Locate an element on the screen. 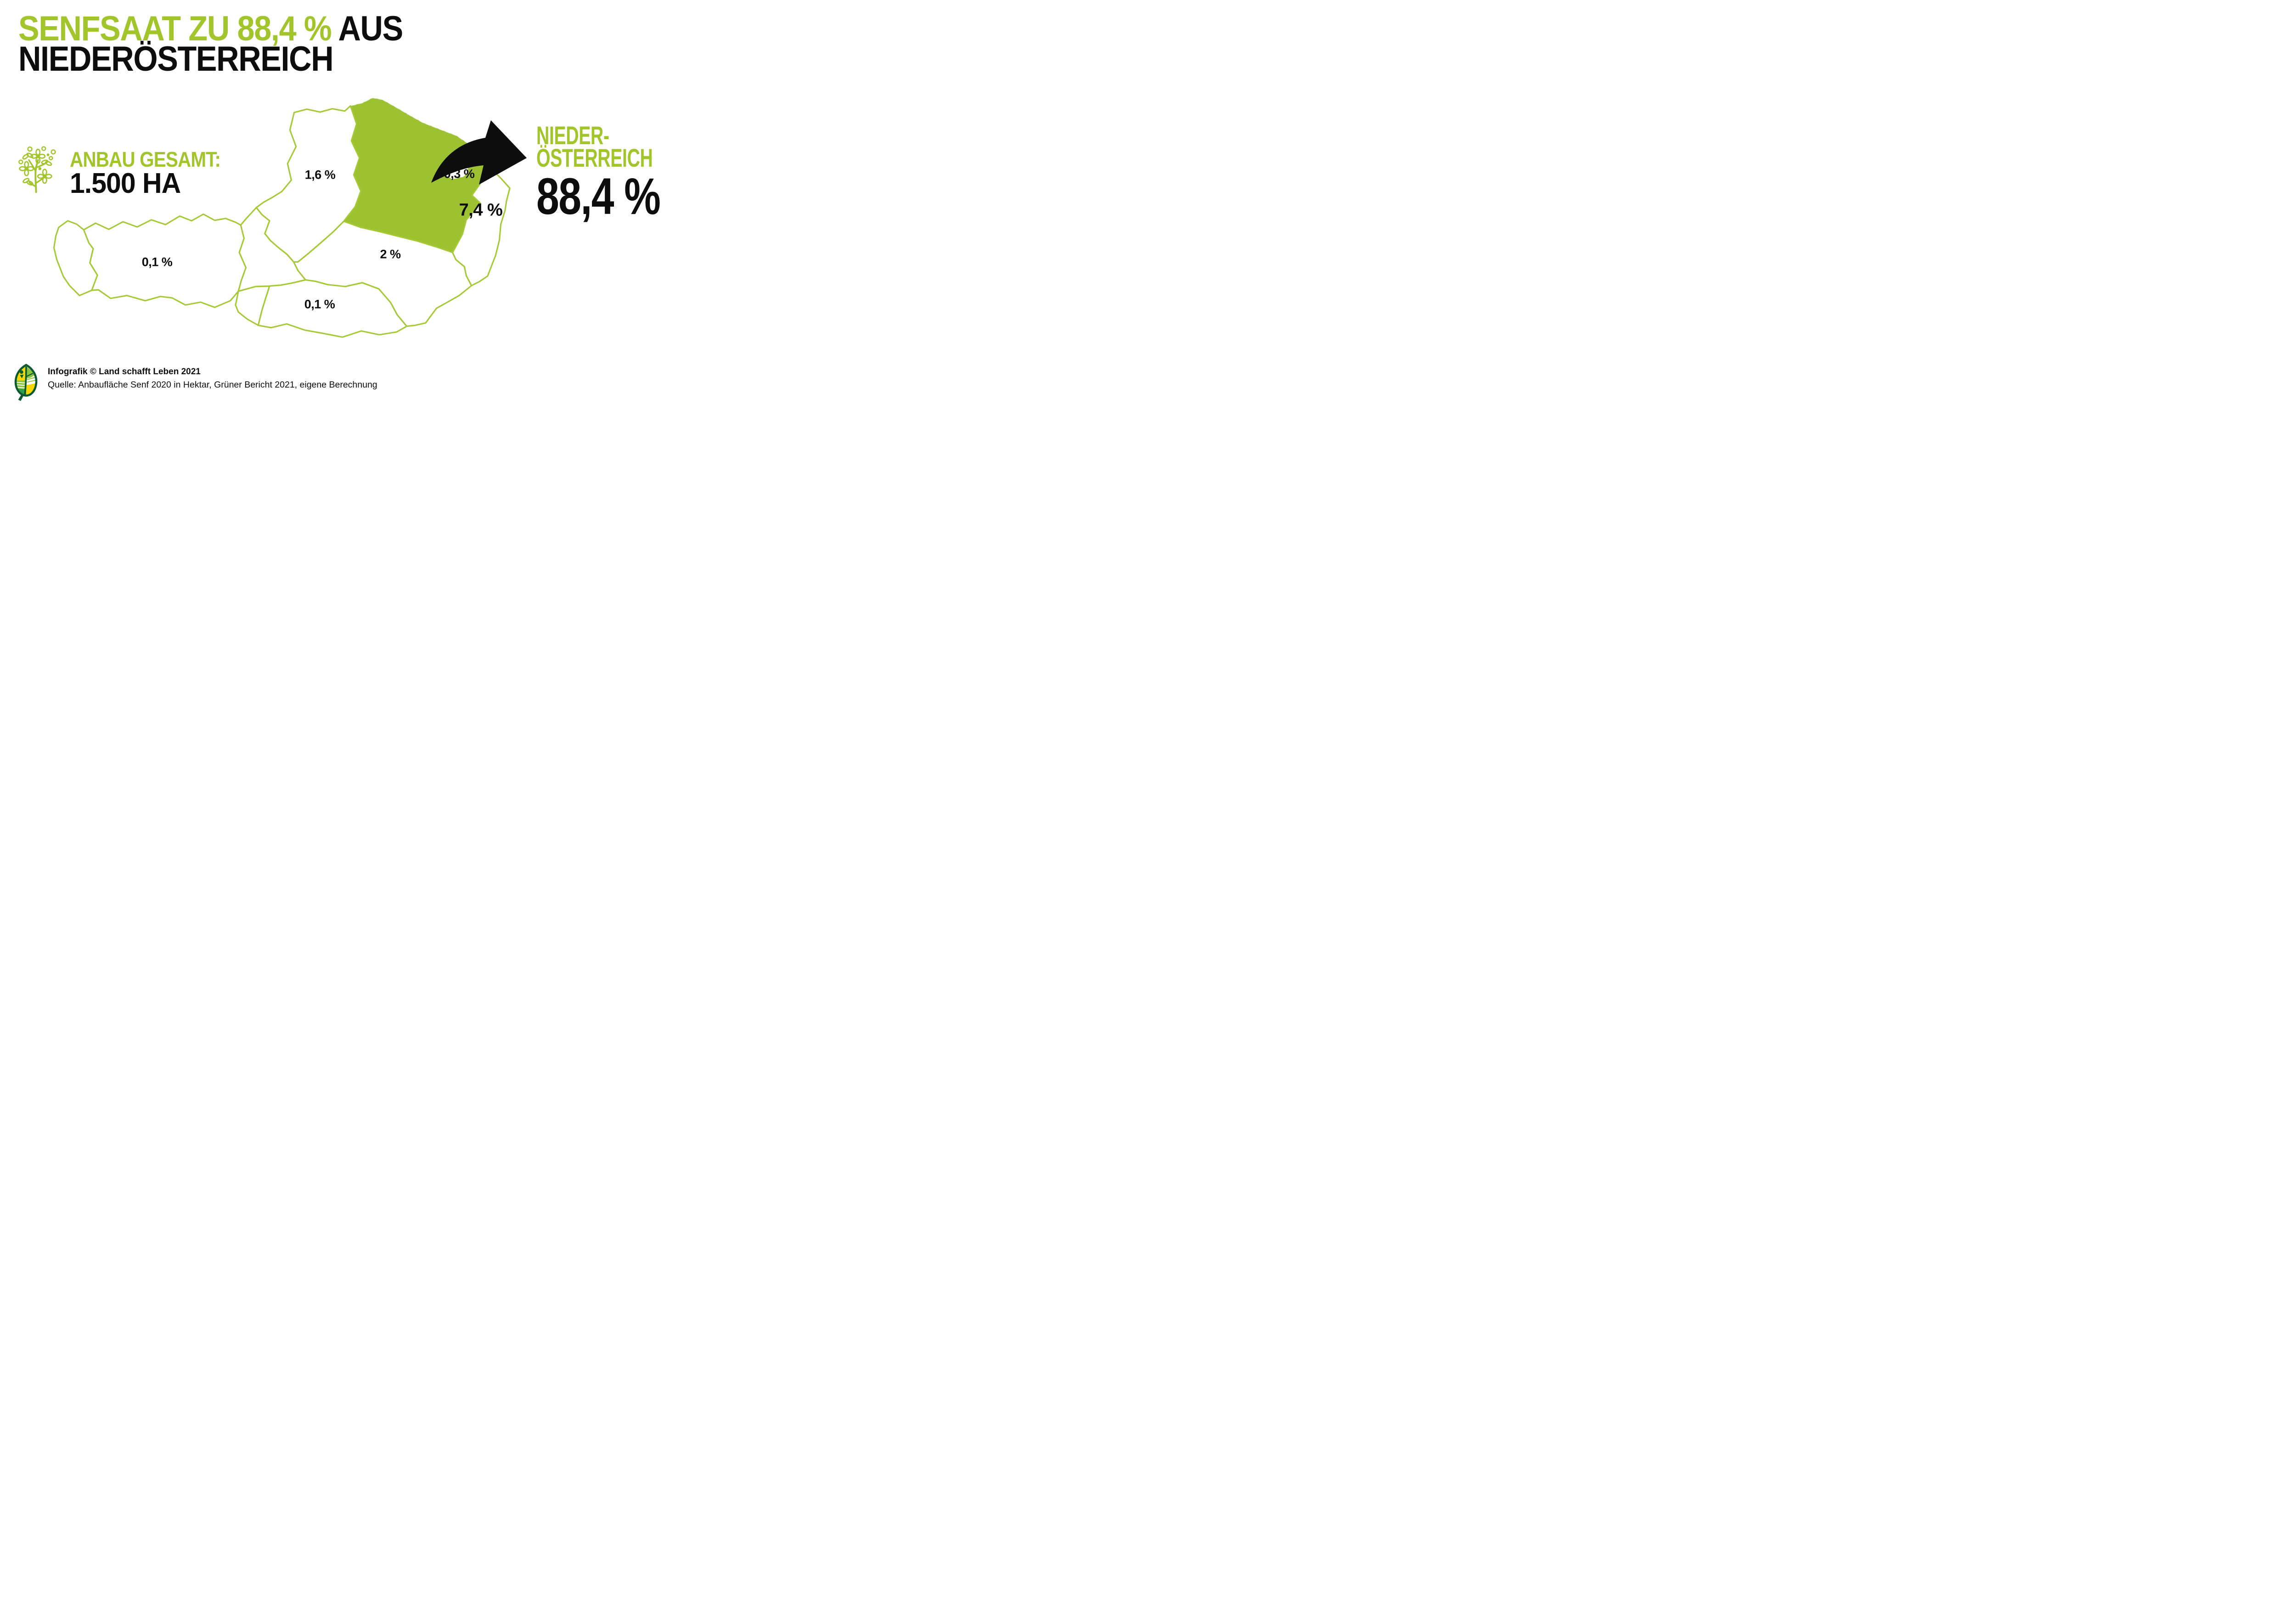  land-schafft-leben-logo-icon is located at coordinates (26, 383).